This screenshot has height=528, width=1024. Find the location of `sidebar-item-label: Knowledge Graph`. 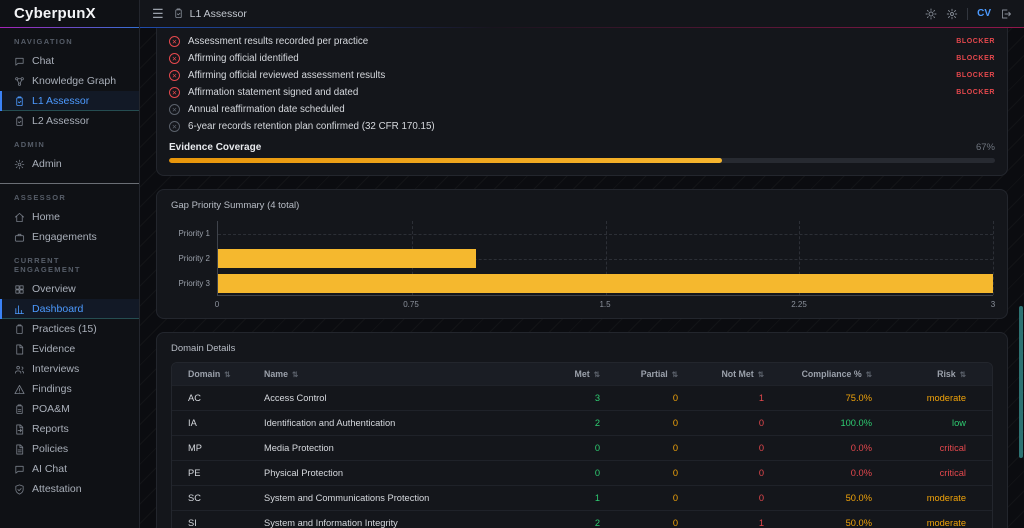

sidebar-item-label: Knowledge Graph is located at coordinates (74, 81).